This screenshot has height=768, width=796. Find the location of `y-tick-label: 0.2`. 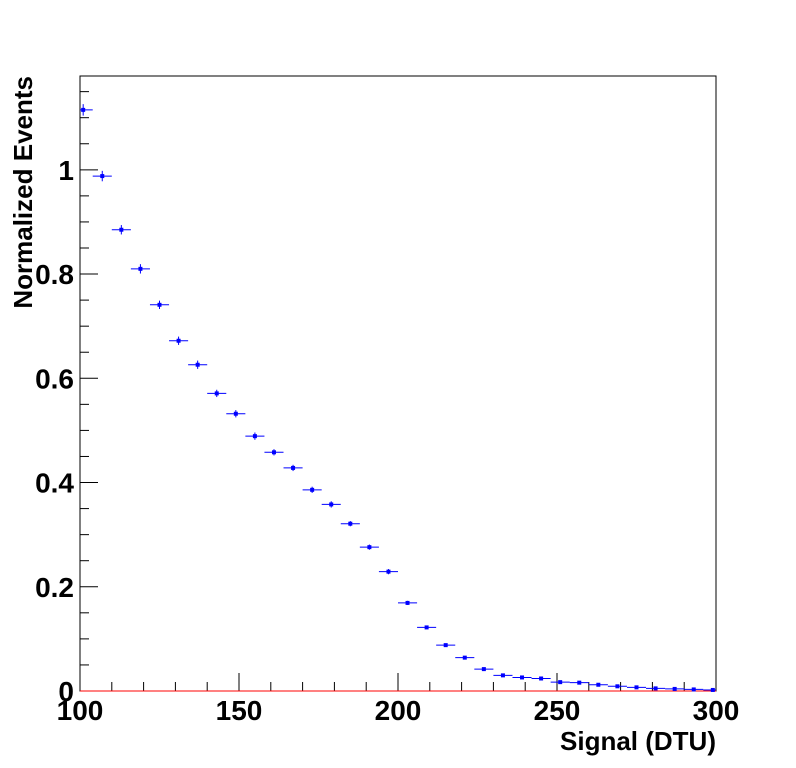

y-tick-label: 0.2 is located at coordinates (54, 587).